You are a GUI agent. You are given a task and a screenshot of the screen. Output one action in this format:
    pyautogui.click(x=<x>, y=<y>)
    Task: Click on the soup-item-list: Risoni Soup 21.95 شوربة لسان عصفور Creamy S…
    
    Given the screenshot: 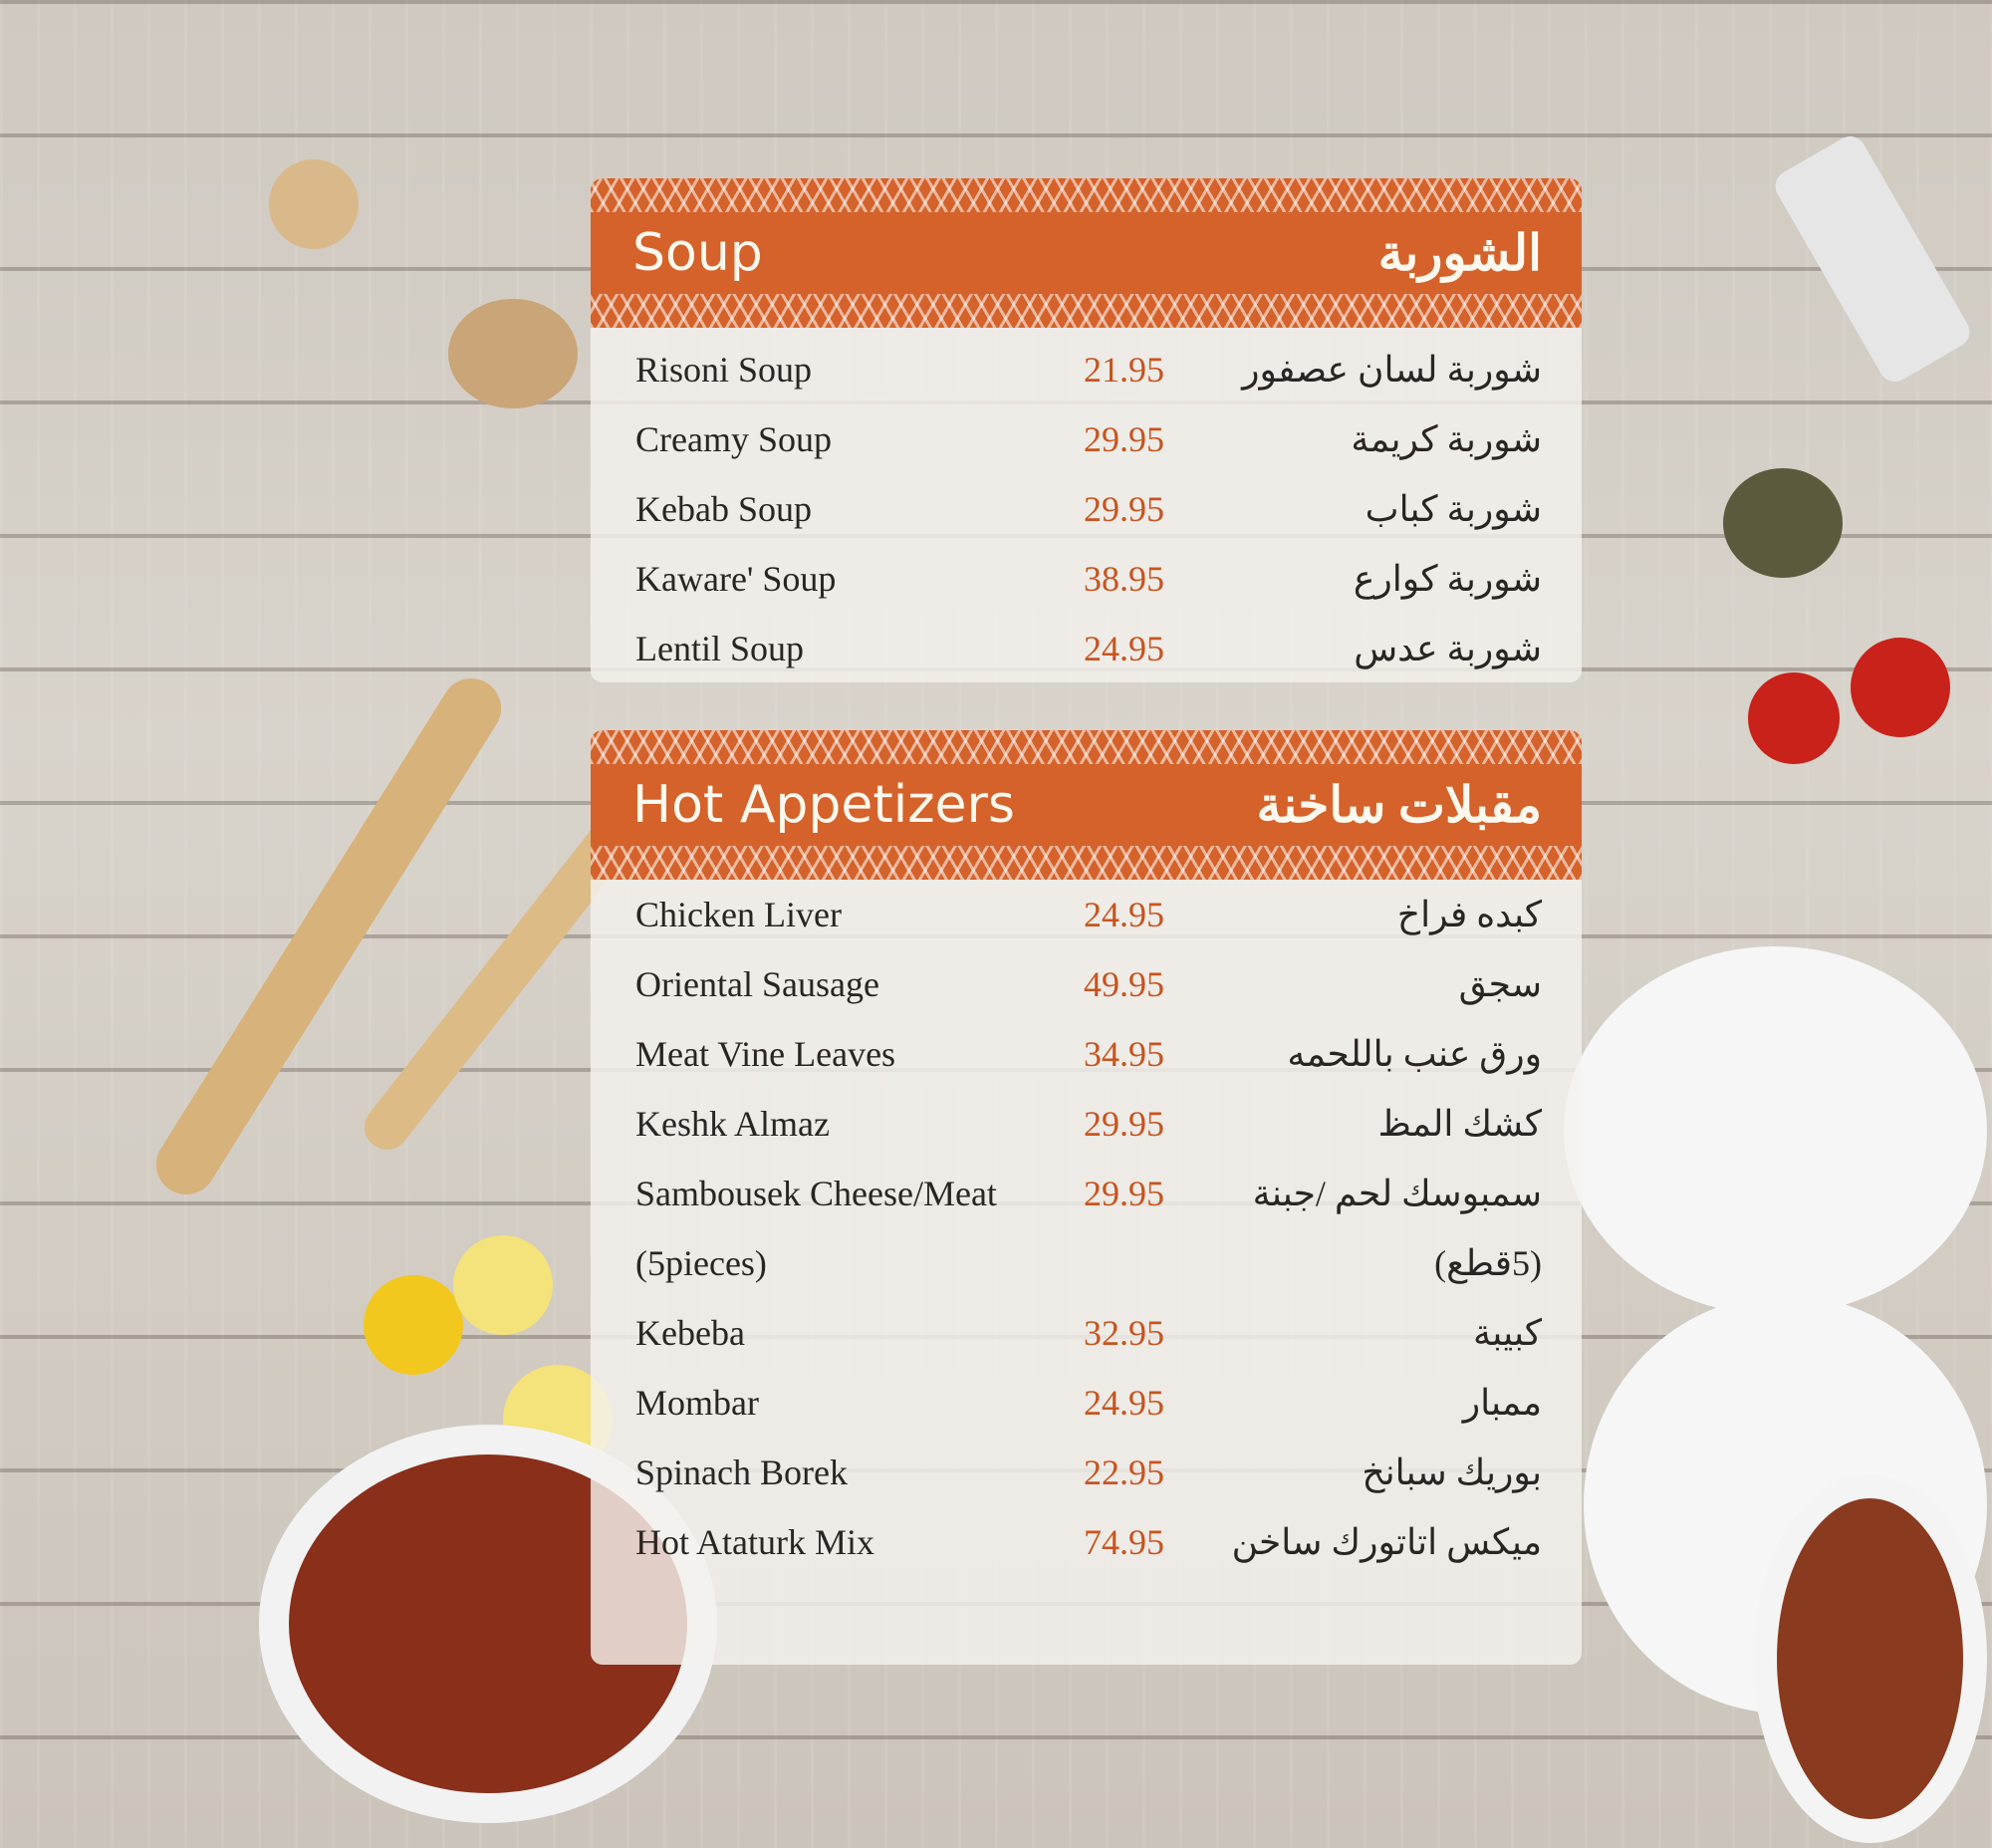 What is the action you would take?
    pyautogui.click(x=1087, y=505)
    